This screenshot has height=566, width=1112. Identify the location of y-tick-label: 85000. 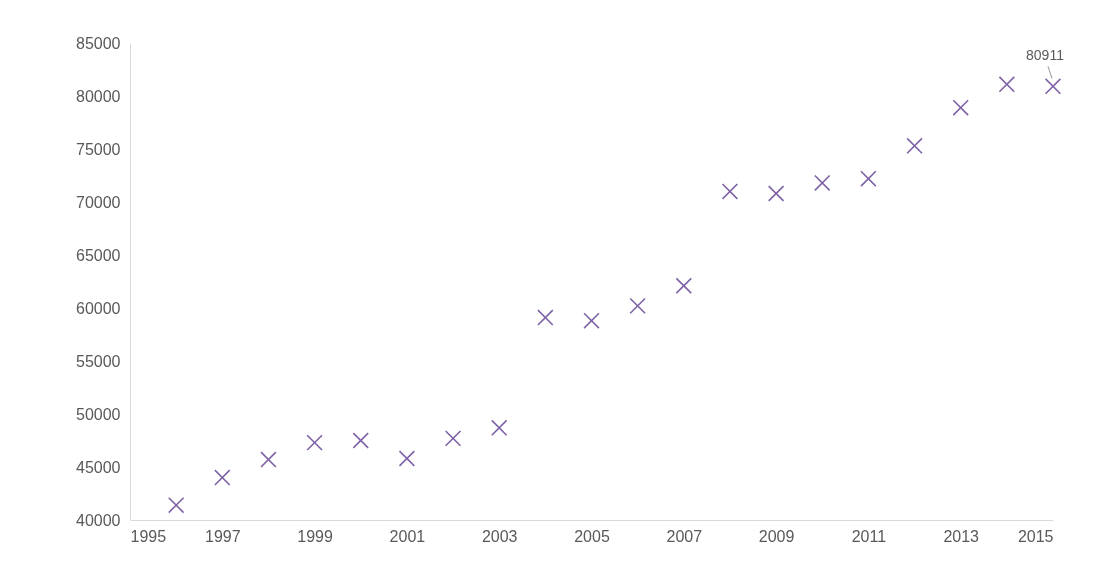
(98, 43).